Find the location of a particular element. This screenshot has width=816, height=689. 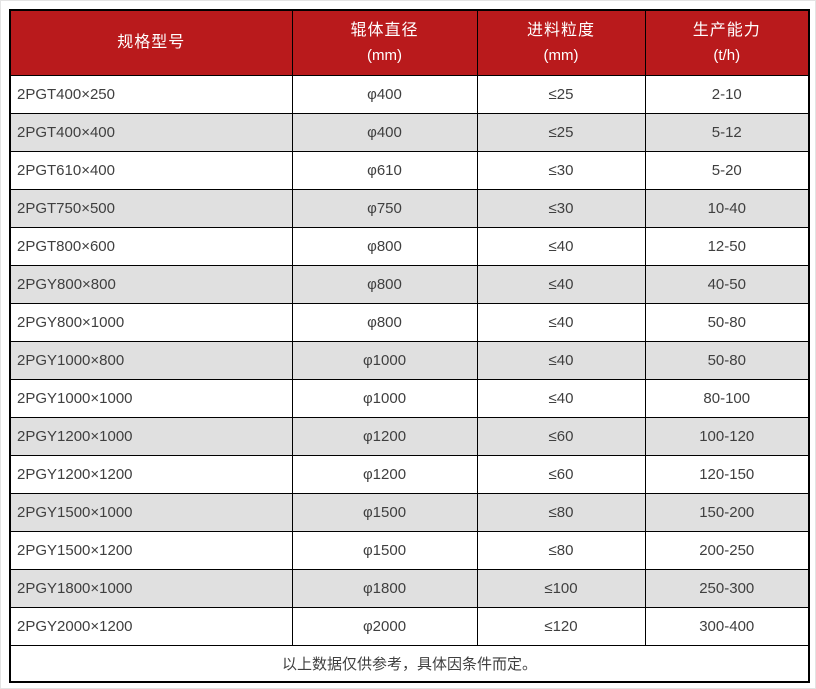

table-row: 2PGY1500×1000 φ1500 ≤80 150-200 is located at coordinates (409, 512).